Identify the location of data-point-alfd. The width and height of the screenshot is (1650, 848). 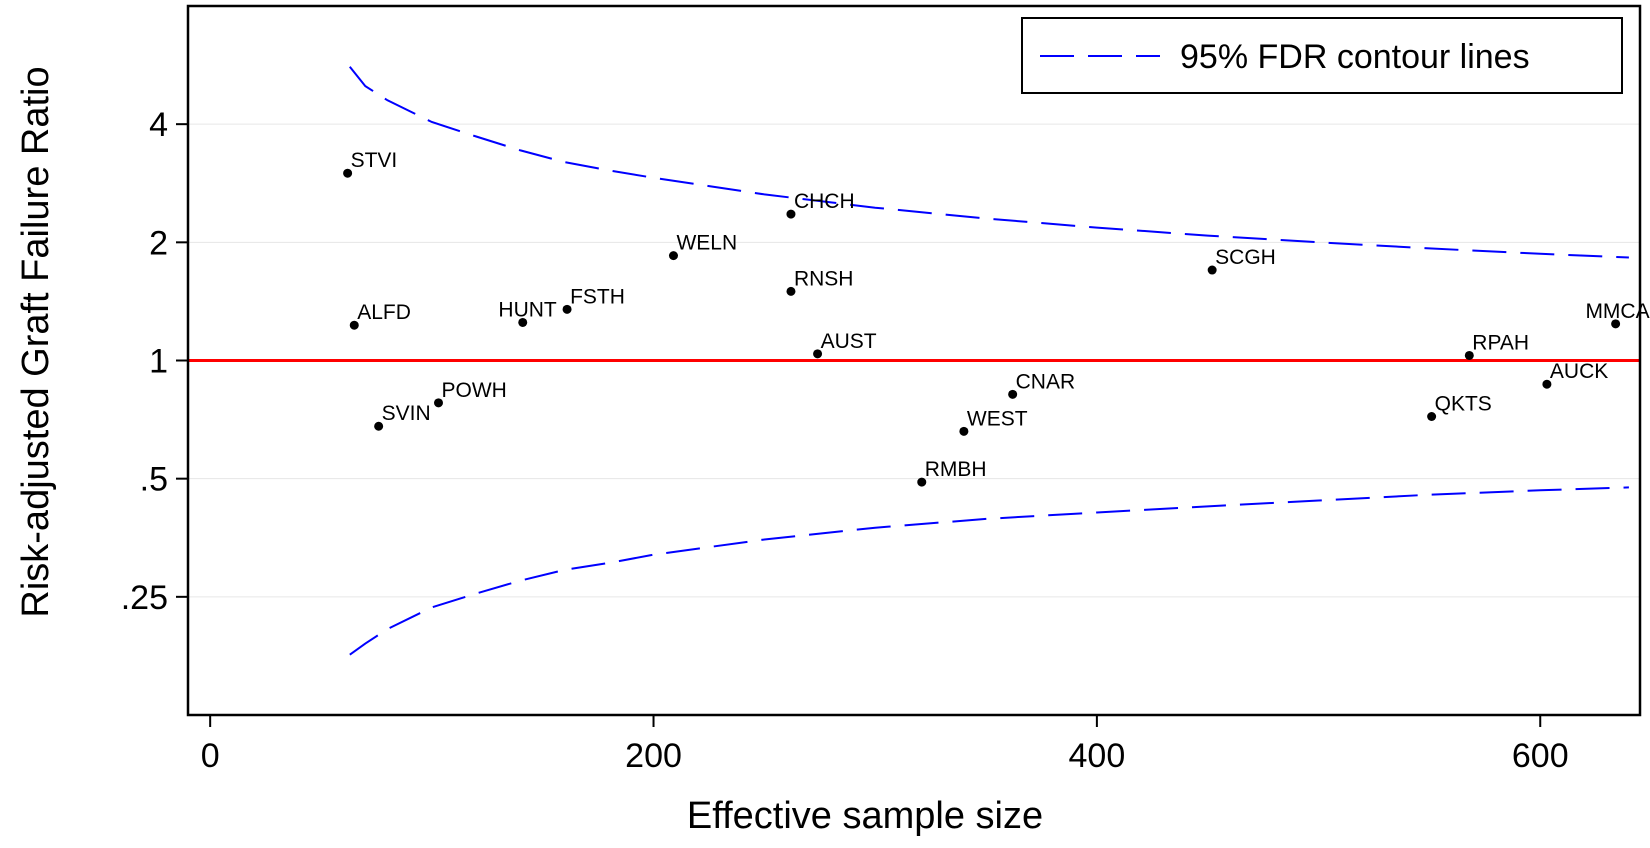
(354, 325).